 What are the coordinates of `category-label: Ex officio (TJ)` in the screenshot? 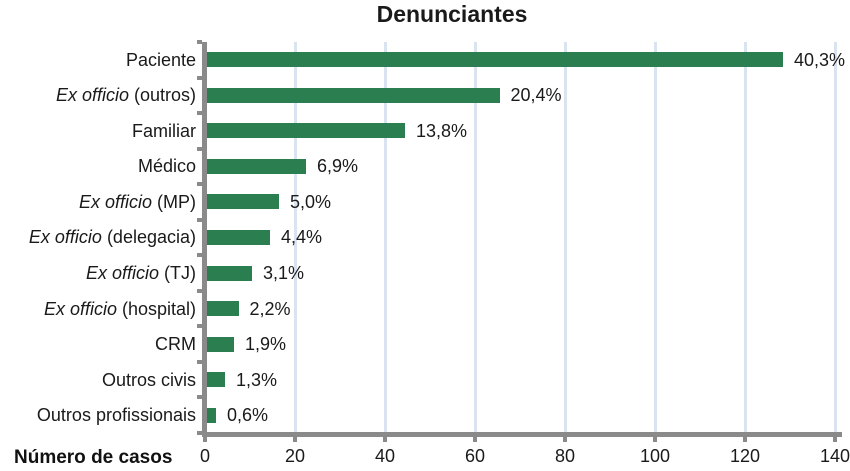 It's located at (98, 273).